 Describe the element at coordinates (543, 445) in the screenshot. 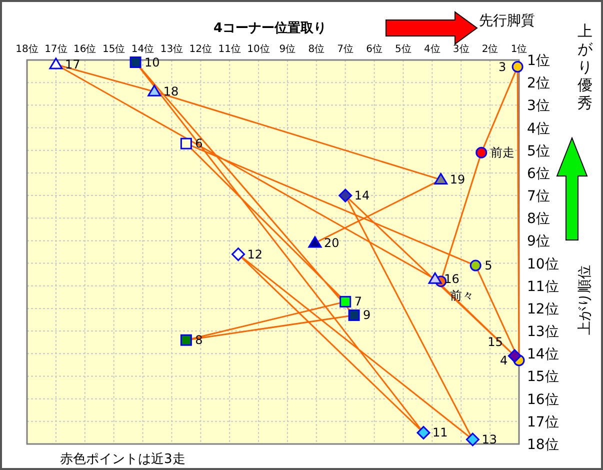

I see `y-tick-label: 18位` at that location.